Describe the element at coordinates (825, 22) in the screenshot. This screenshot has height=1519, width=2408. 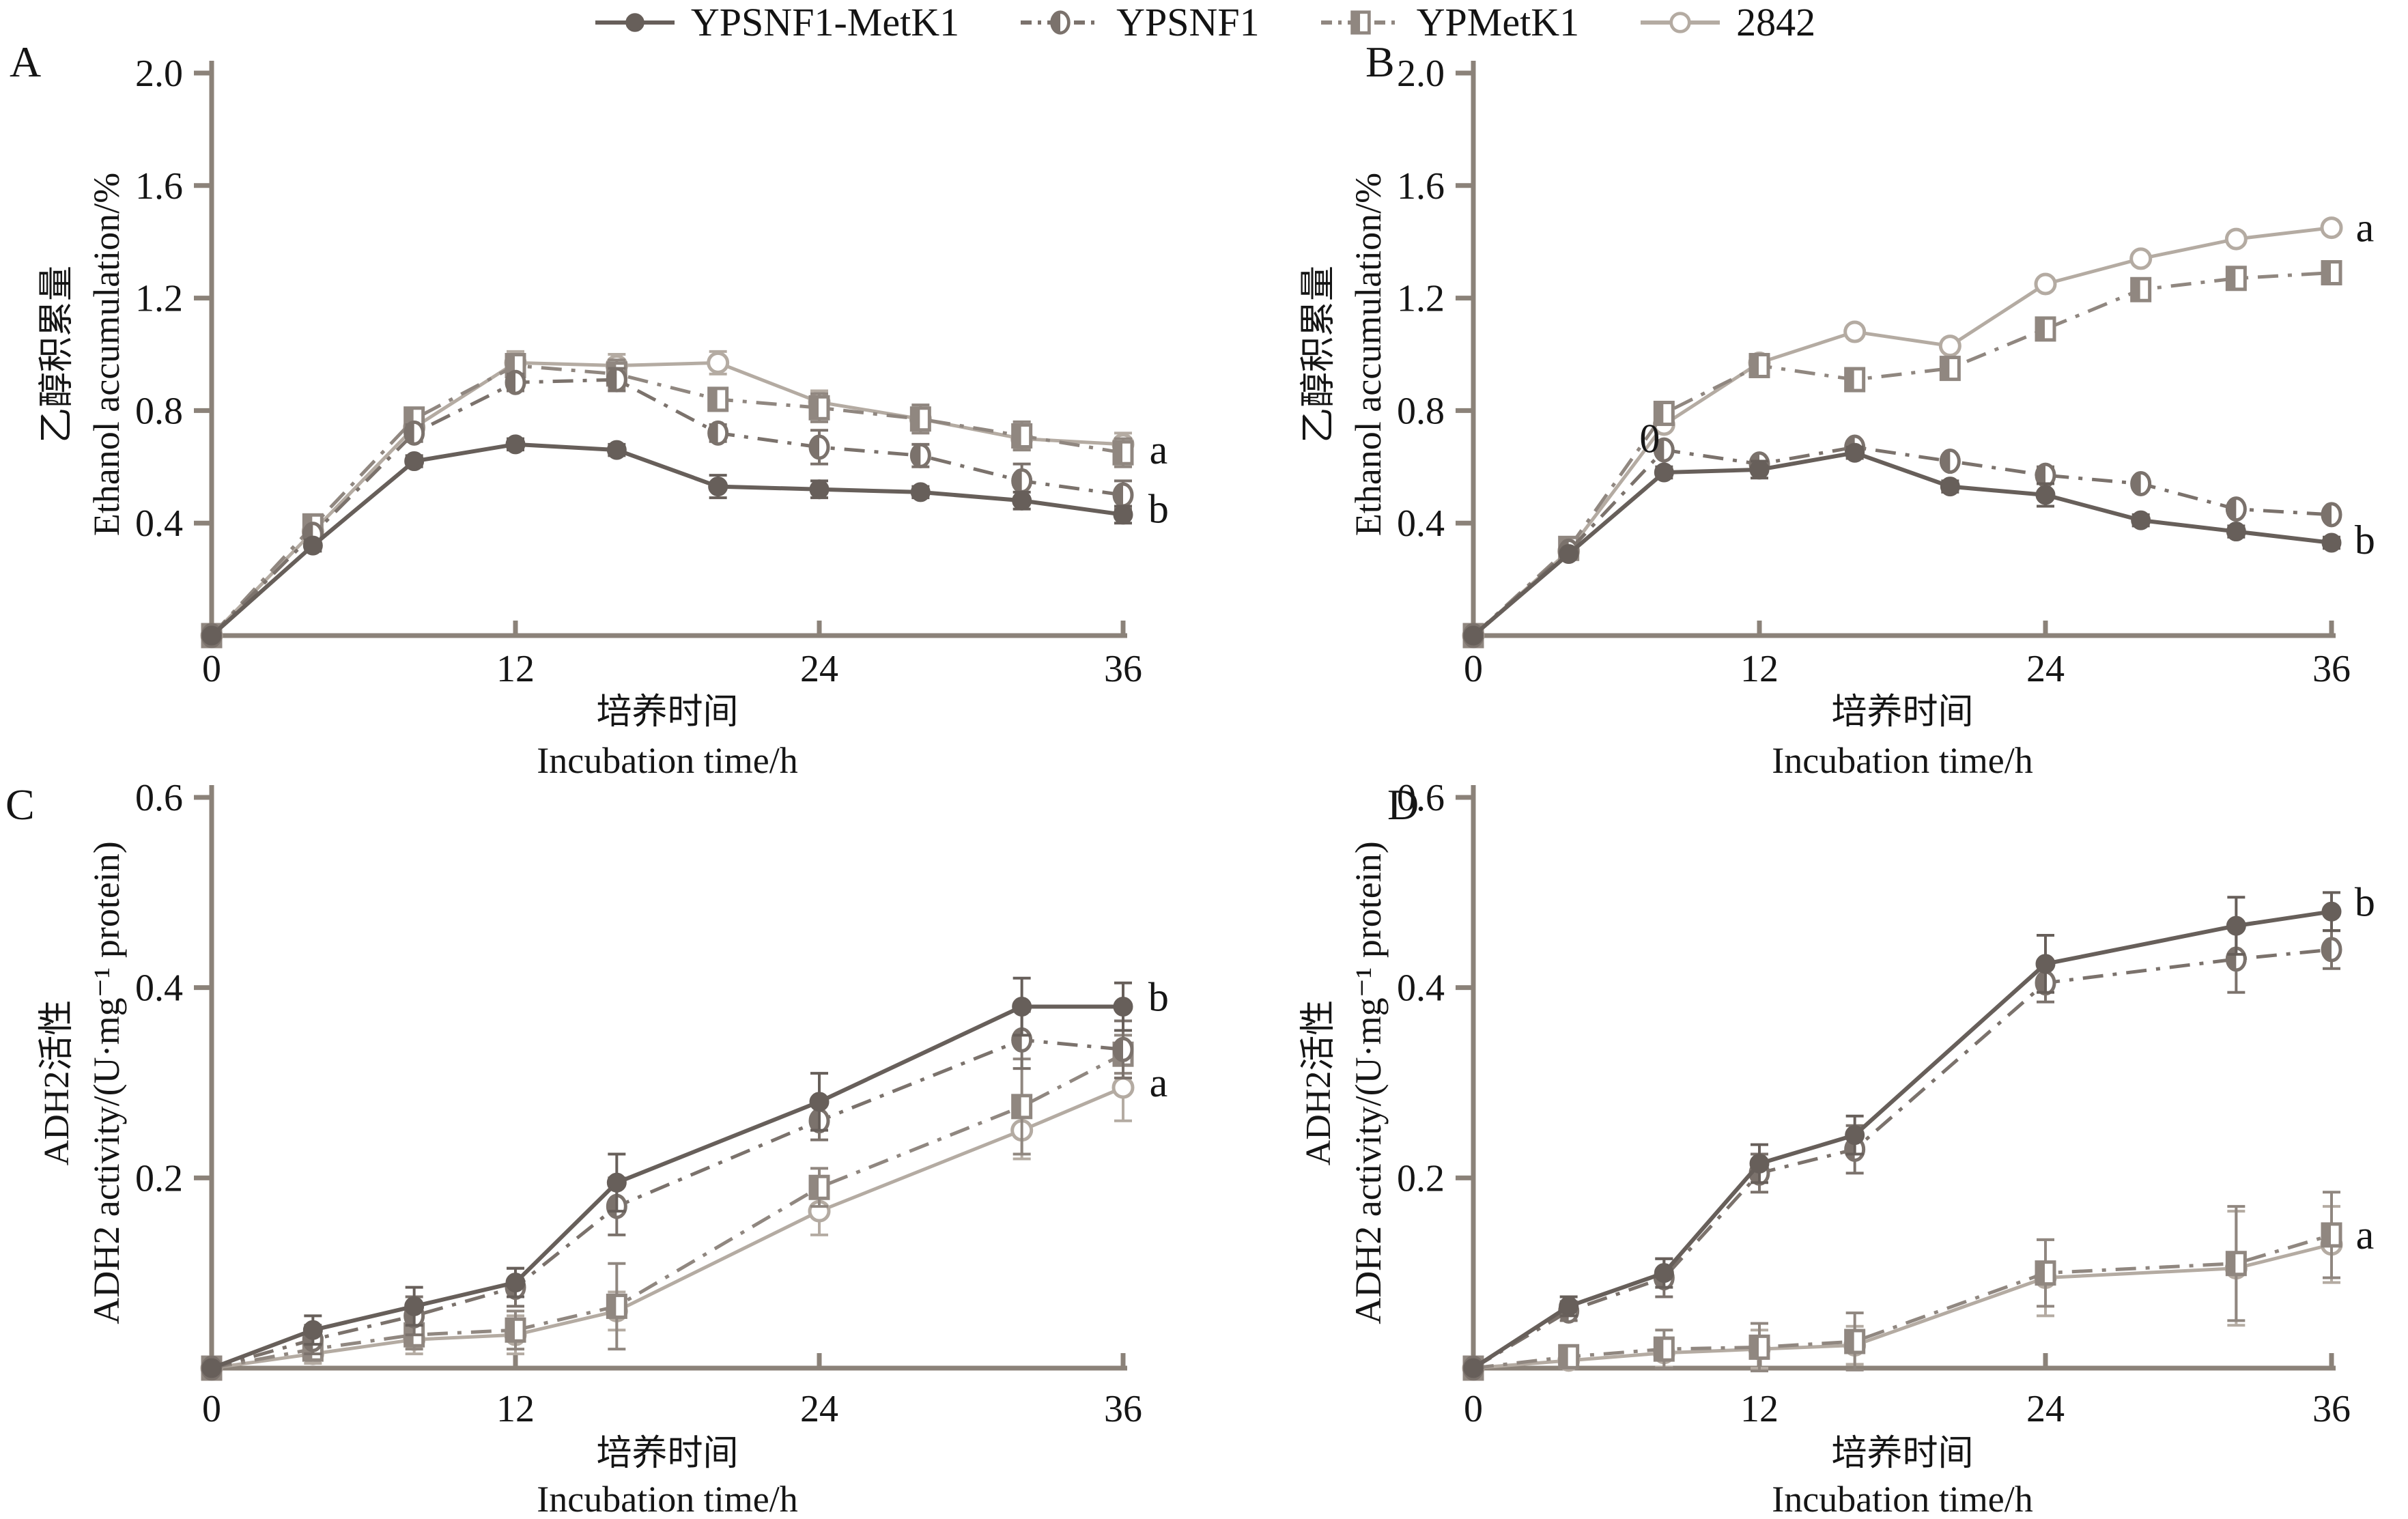
I see `legend-label: YPSNF1-MetK1` at that location.